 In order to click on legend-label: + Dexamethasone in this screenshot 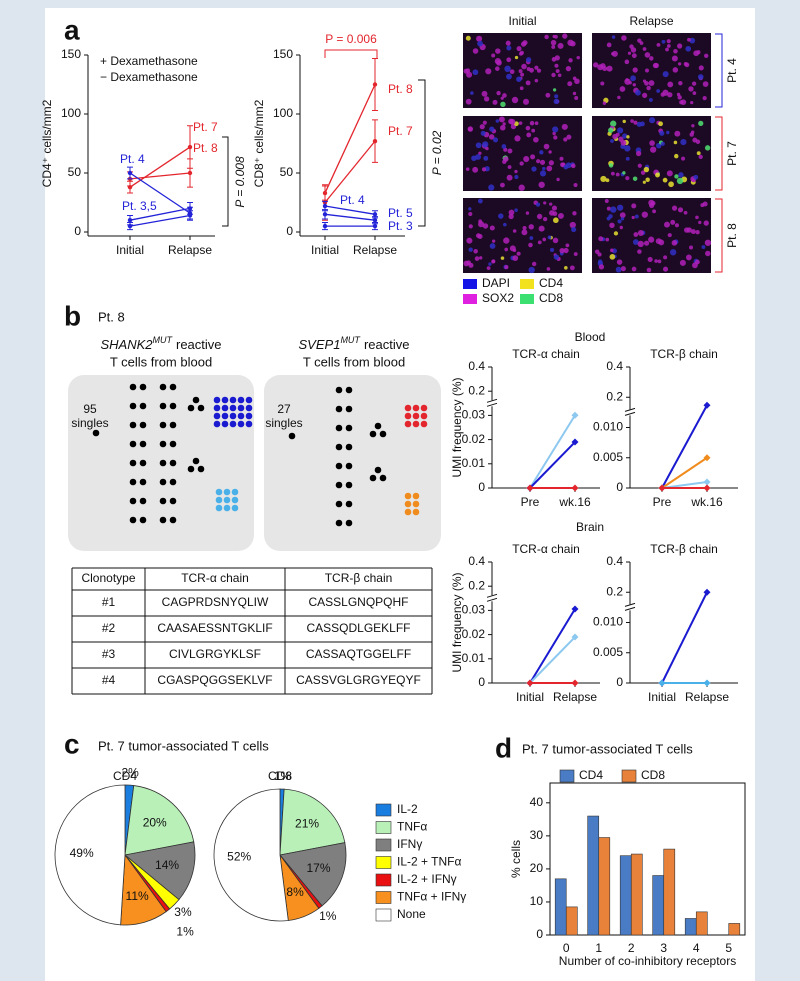, I will do `click(149, 61)`.